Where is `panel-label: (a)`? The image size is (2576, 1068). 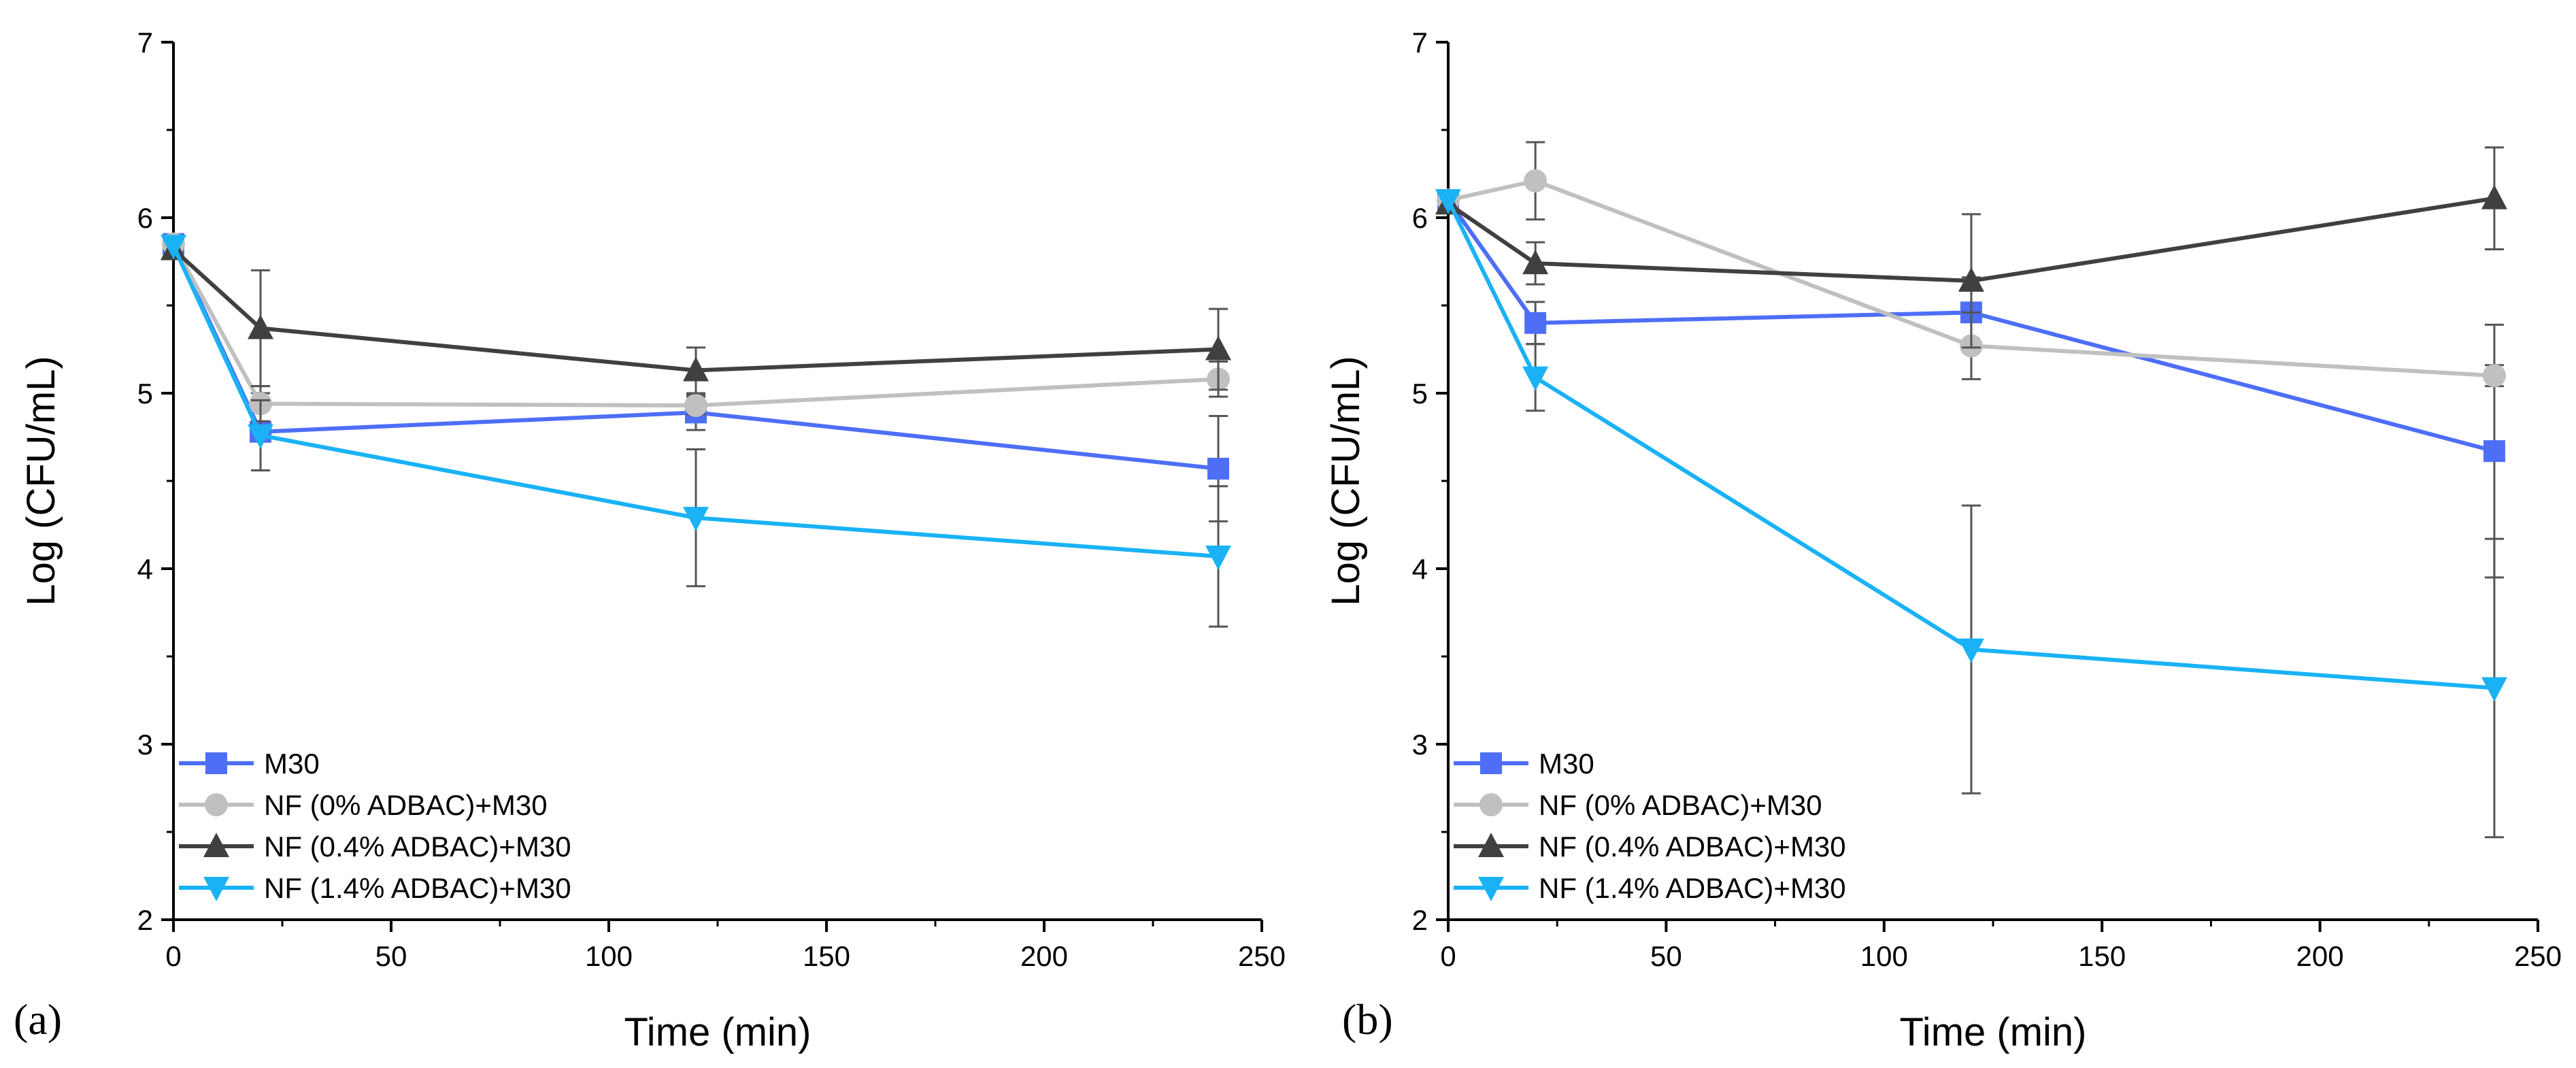 panel-label: (a) is located at coordinates (38, 1019).